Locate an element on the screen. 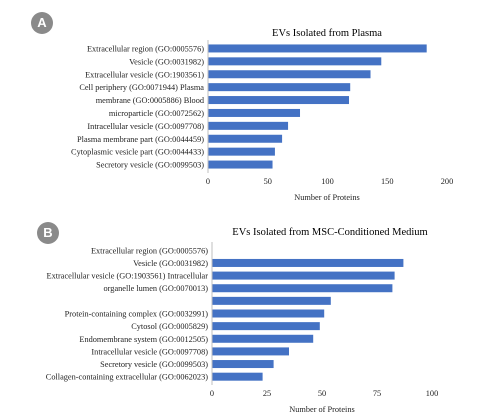  category-label: Plasma membrane part (GO:0044459) is located at coordinates (140, 139).